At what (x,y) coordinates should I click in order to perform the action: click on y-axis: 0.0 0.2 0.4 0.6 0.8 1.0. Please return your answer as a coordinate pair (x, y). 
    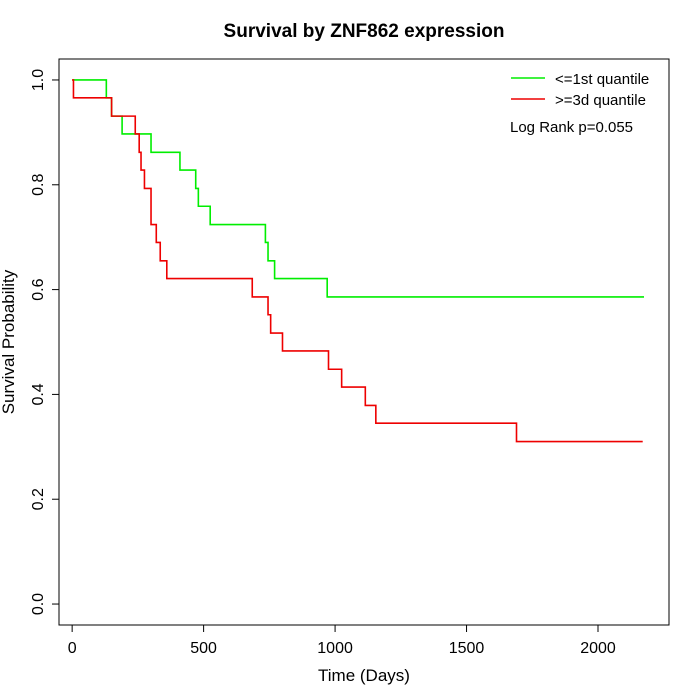
    Looking at the image, I should click on (45, 342).